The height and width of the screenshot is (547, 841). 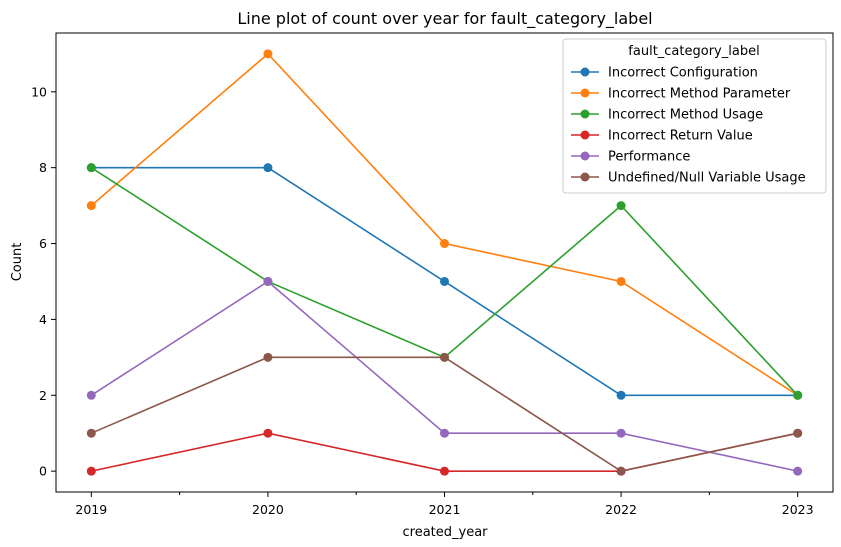 I want to click on y-tick-label: 8, so click(x=43, y=167).